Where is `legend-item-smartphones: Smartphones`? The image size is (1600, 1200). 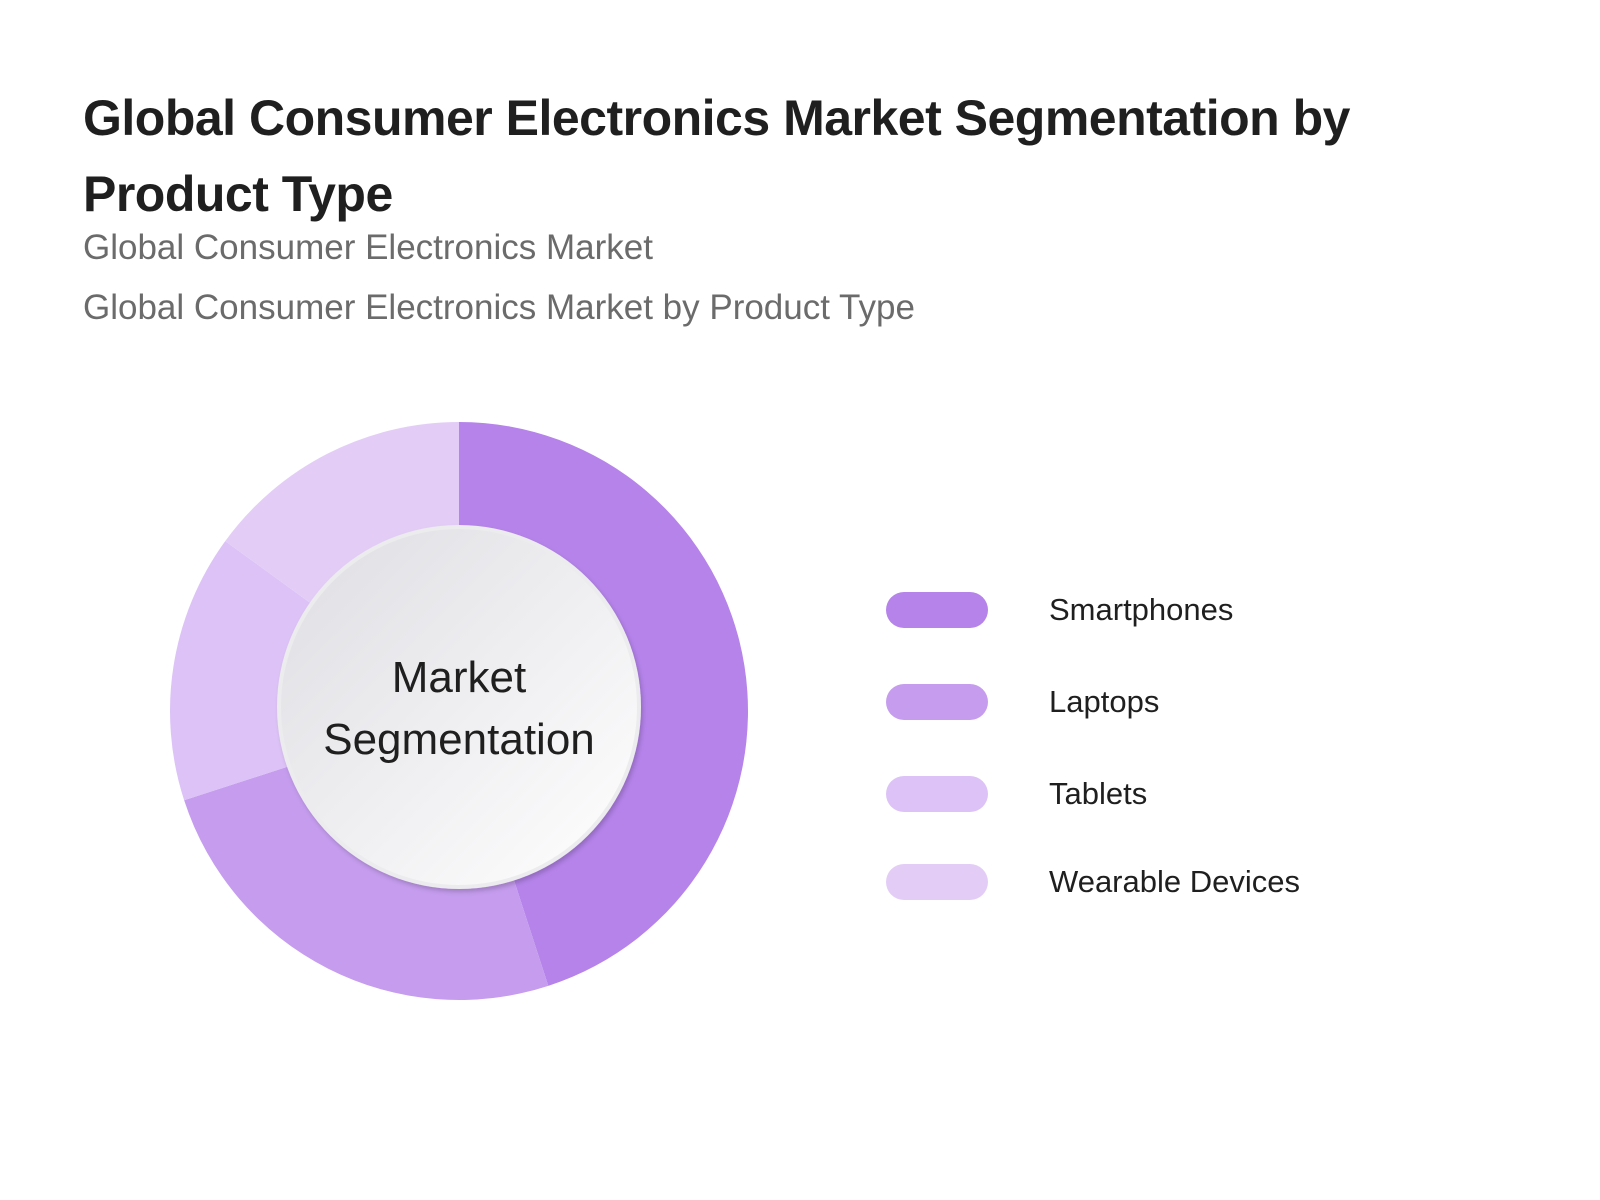 legend-item-smartphones: Smartphones is located at coordinates (1136, 610).